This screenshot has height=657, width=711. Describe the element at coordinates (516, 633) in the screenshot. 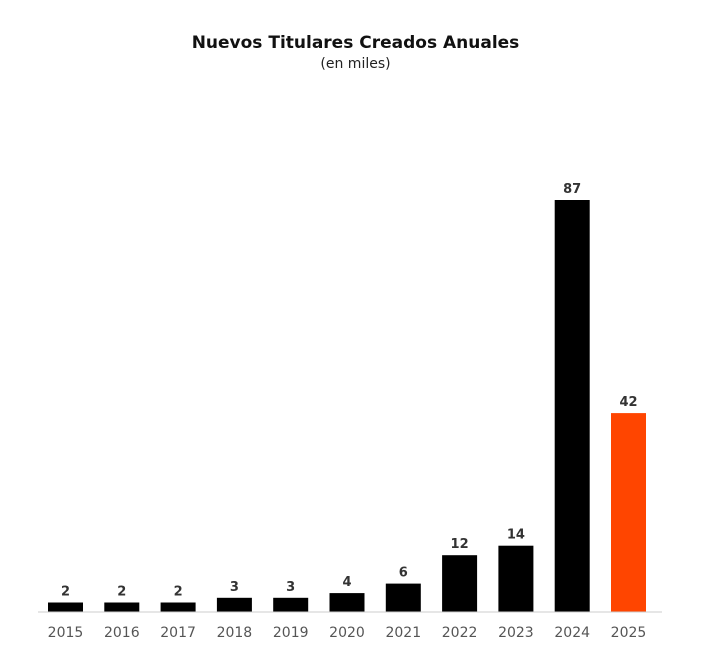

I see `tick-label-2023: 2023` at that location.